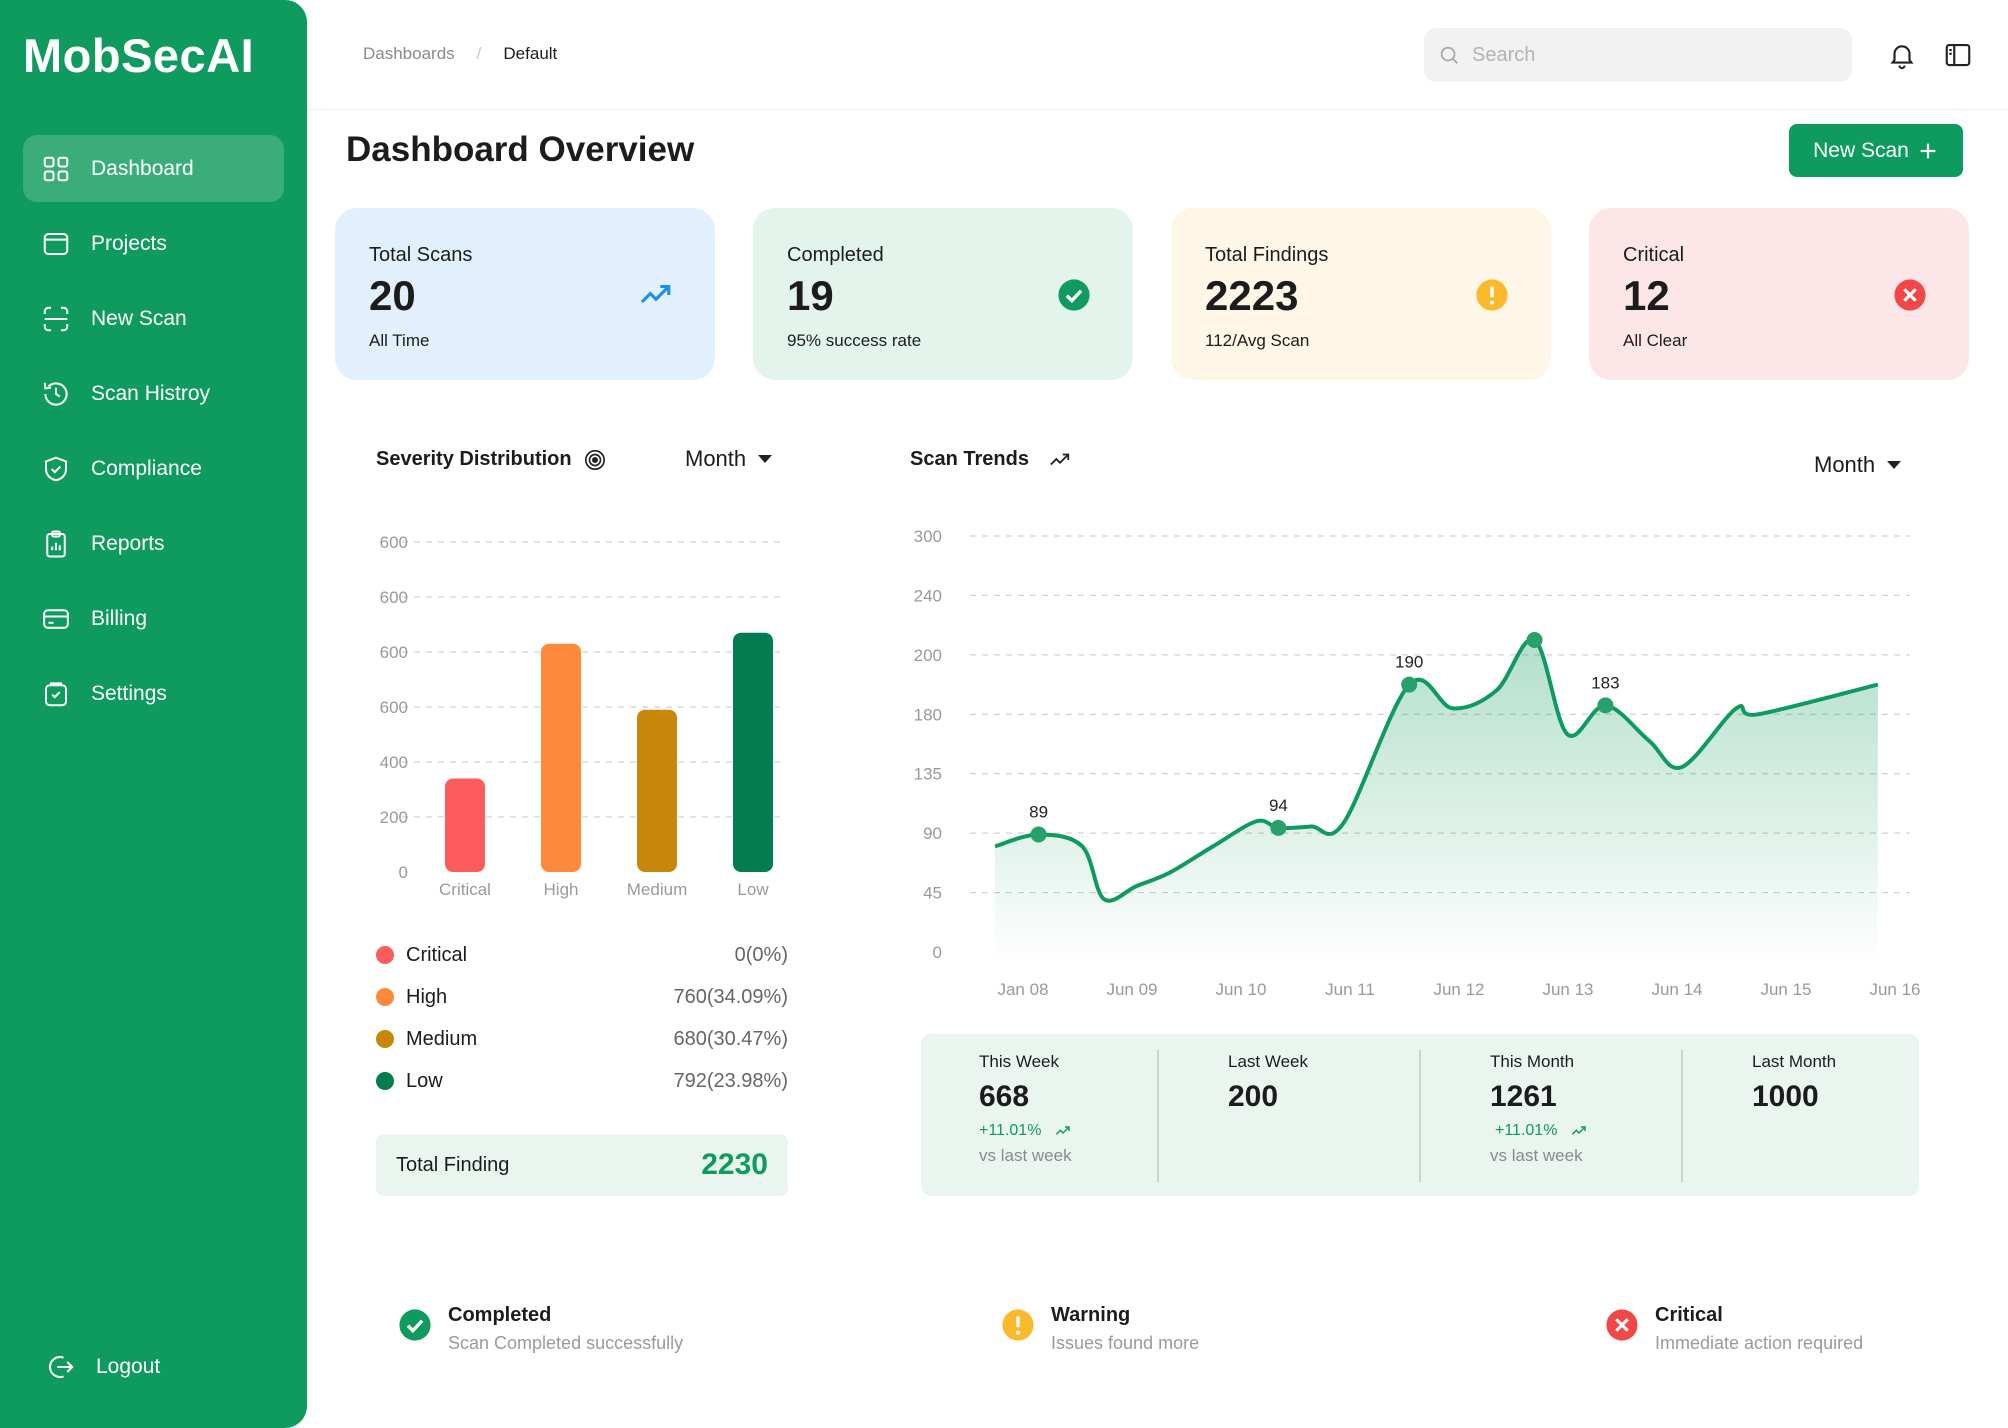 The image size is (2008, 1428). I want to click on stat-label: Total Findings, so click(1267, 255).